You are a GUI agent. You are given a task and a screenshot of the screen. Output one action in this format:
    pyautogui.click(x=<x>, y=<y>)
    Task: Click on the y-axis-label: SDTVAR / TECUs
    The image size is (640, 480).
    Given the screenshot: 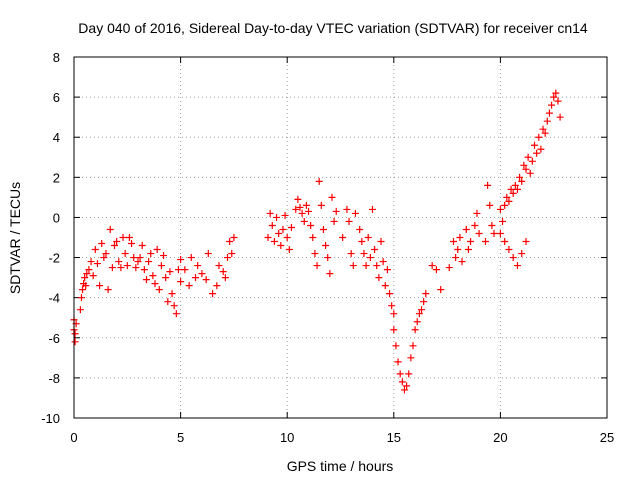 What is the action you would take?
    pyautogui.click(x=15, y=238)
    